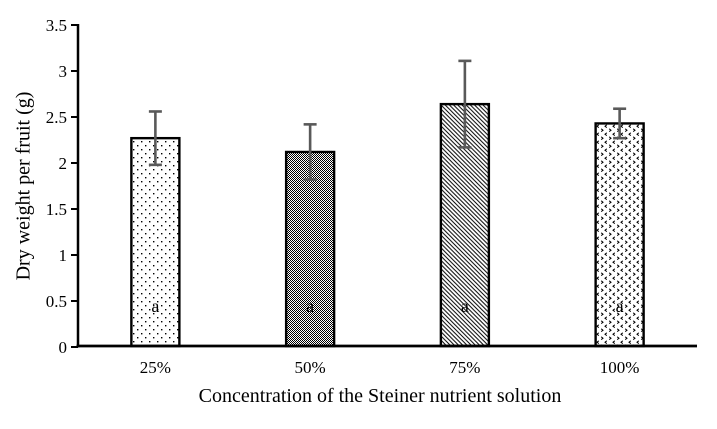 The image size is (717, 429). What do you see at coordinates (56, 117) in the screenshot?
I see `y-tick-label: 2.5` at bounding box center [56, 117].